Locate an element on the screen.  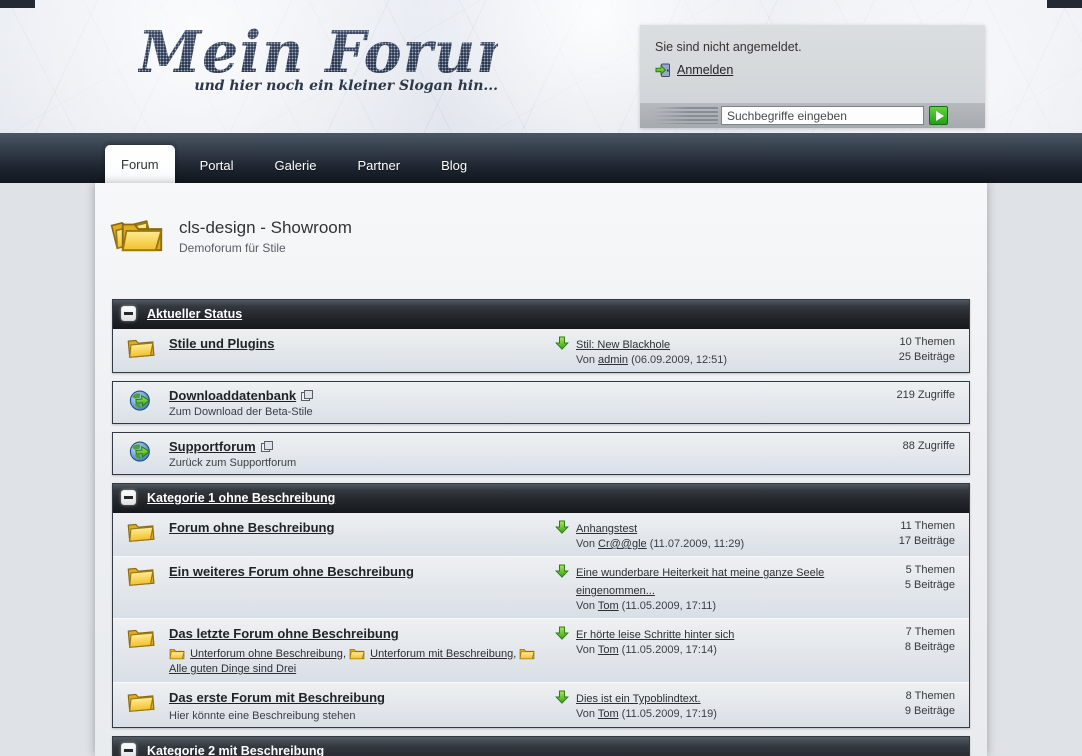
last-post-byline: Von Tom (11.05.2009, 17:11) is located at coordinates (646, 606).